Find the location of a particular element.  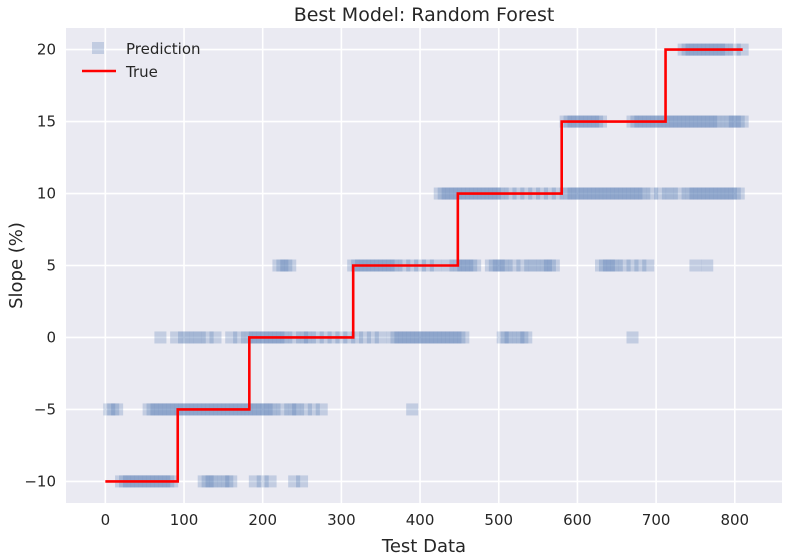

y-tick-label: 10 is located at coordinates (46, 194).